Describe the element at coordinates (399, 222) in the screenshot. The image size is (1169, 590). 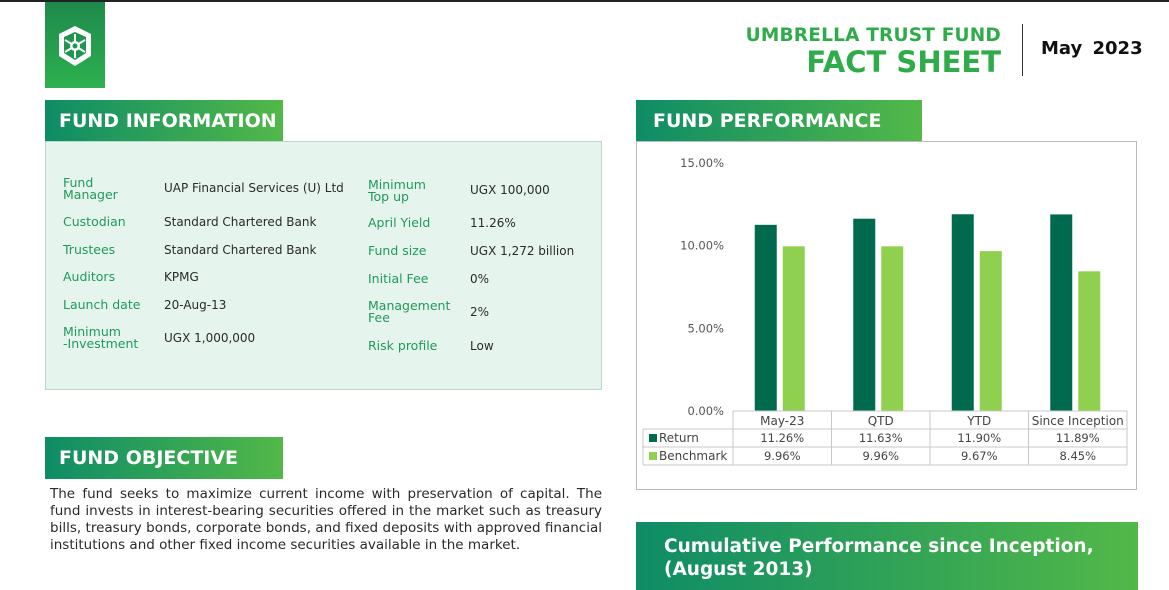
I see `april-yield-label: April Yield` at that location.